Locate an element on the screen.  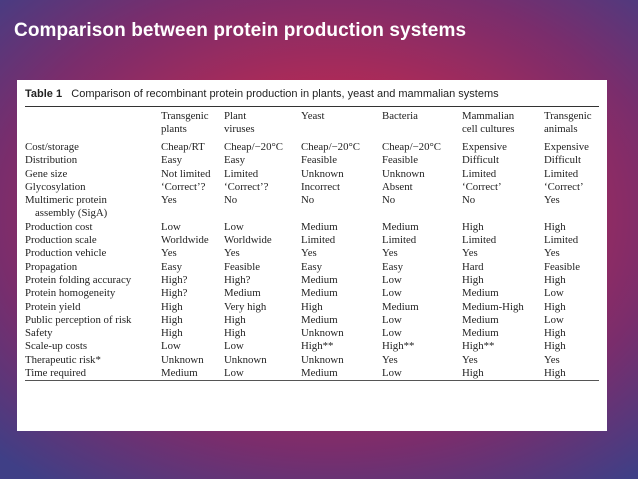
table-cell: Not limited is located at coordinates (186, 173).